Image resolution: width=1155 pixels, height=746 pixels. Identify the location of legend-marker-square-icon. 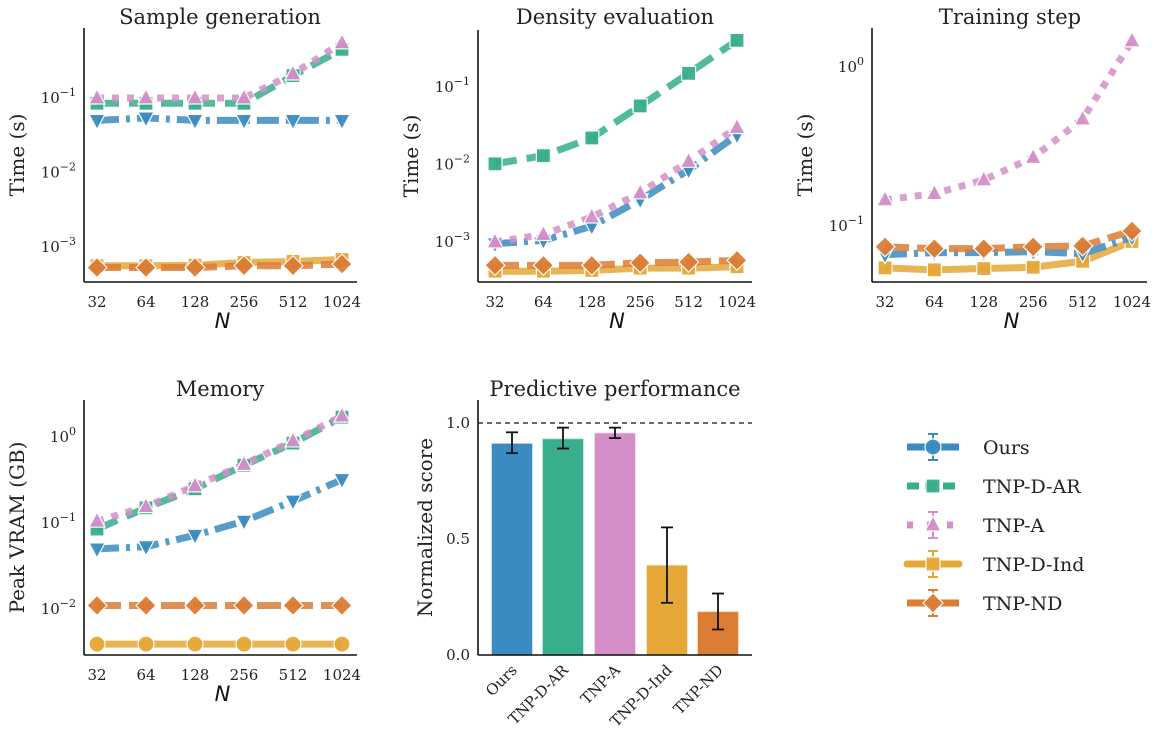
(933, 564).